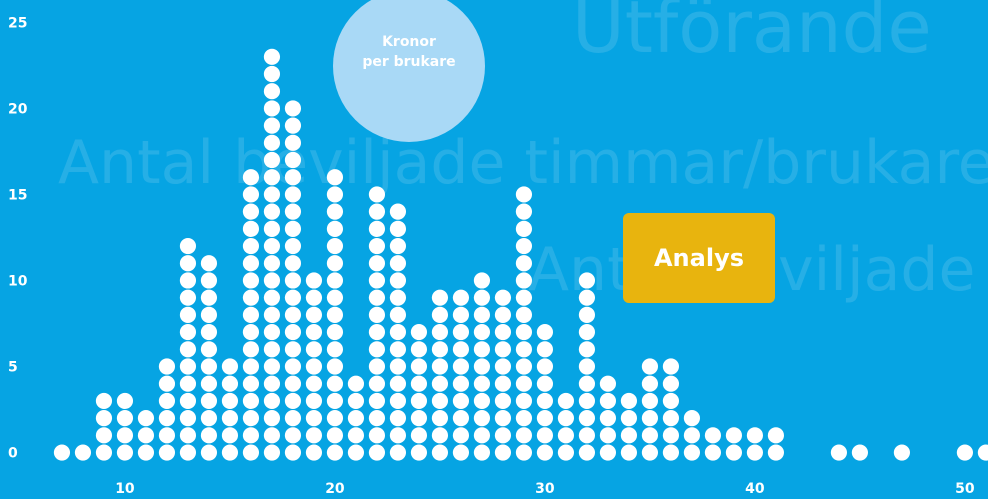 This screenshot has width=988, height=499. I want to click on button-bg, so click(699, 258).